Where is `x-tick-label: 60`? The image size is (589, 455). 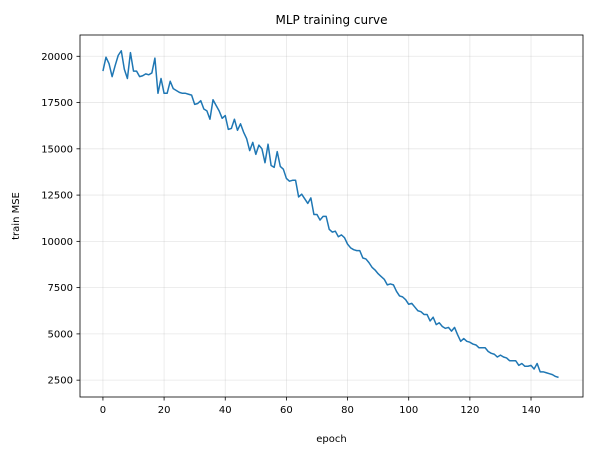
x-tick-label: 60 is located at coordinates (286, 410).